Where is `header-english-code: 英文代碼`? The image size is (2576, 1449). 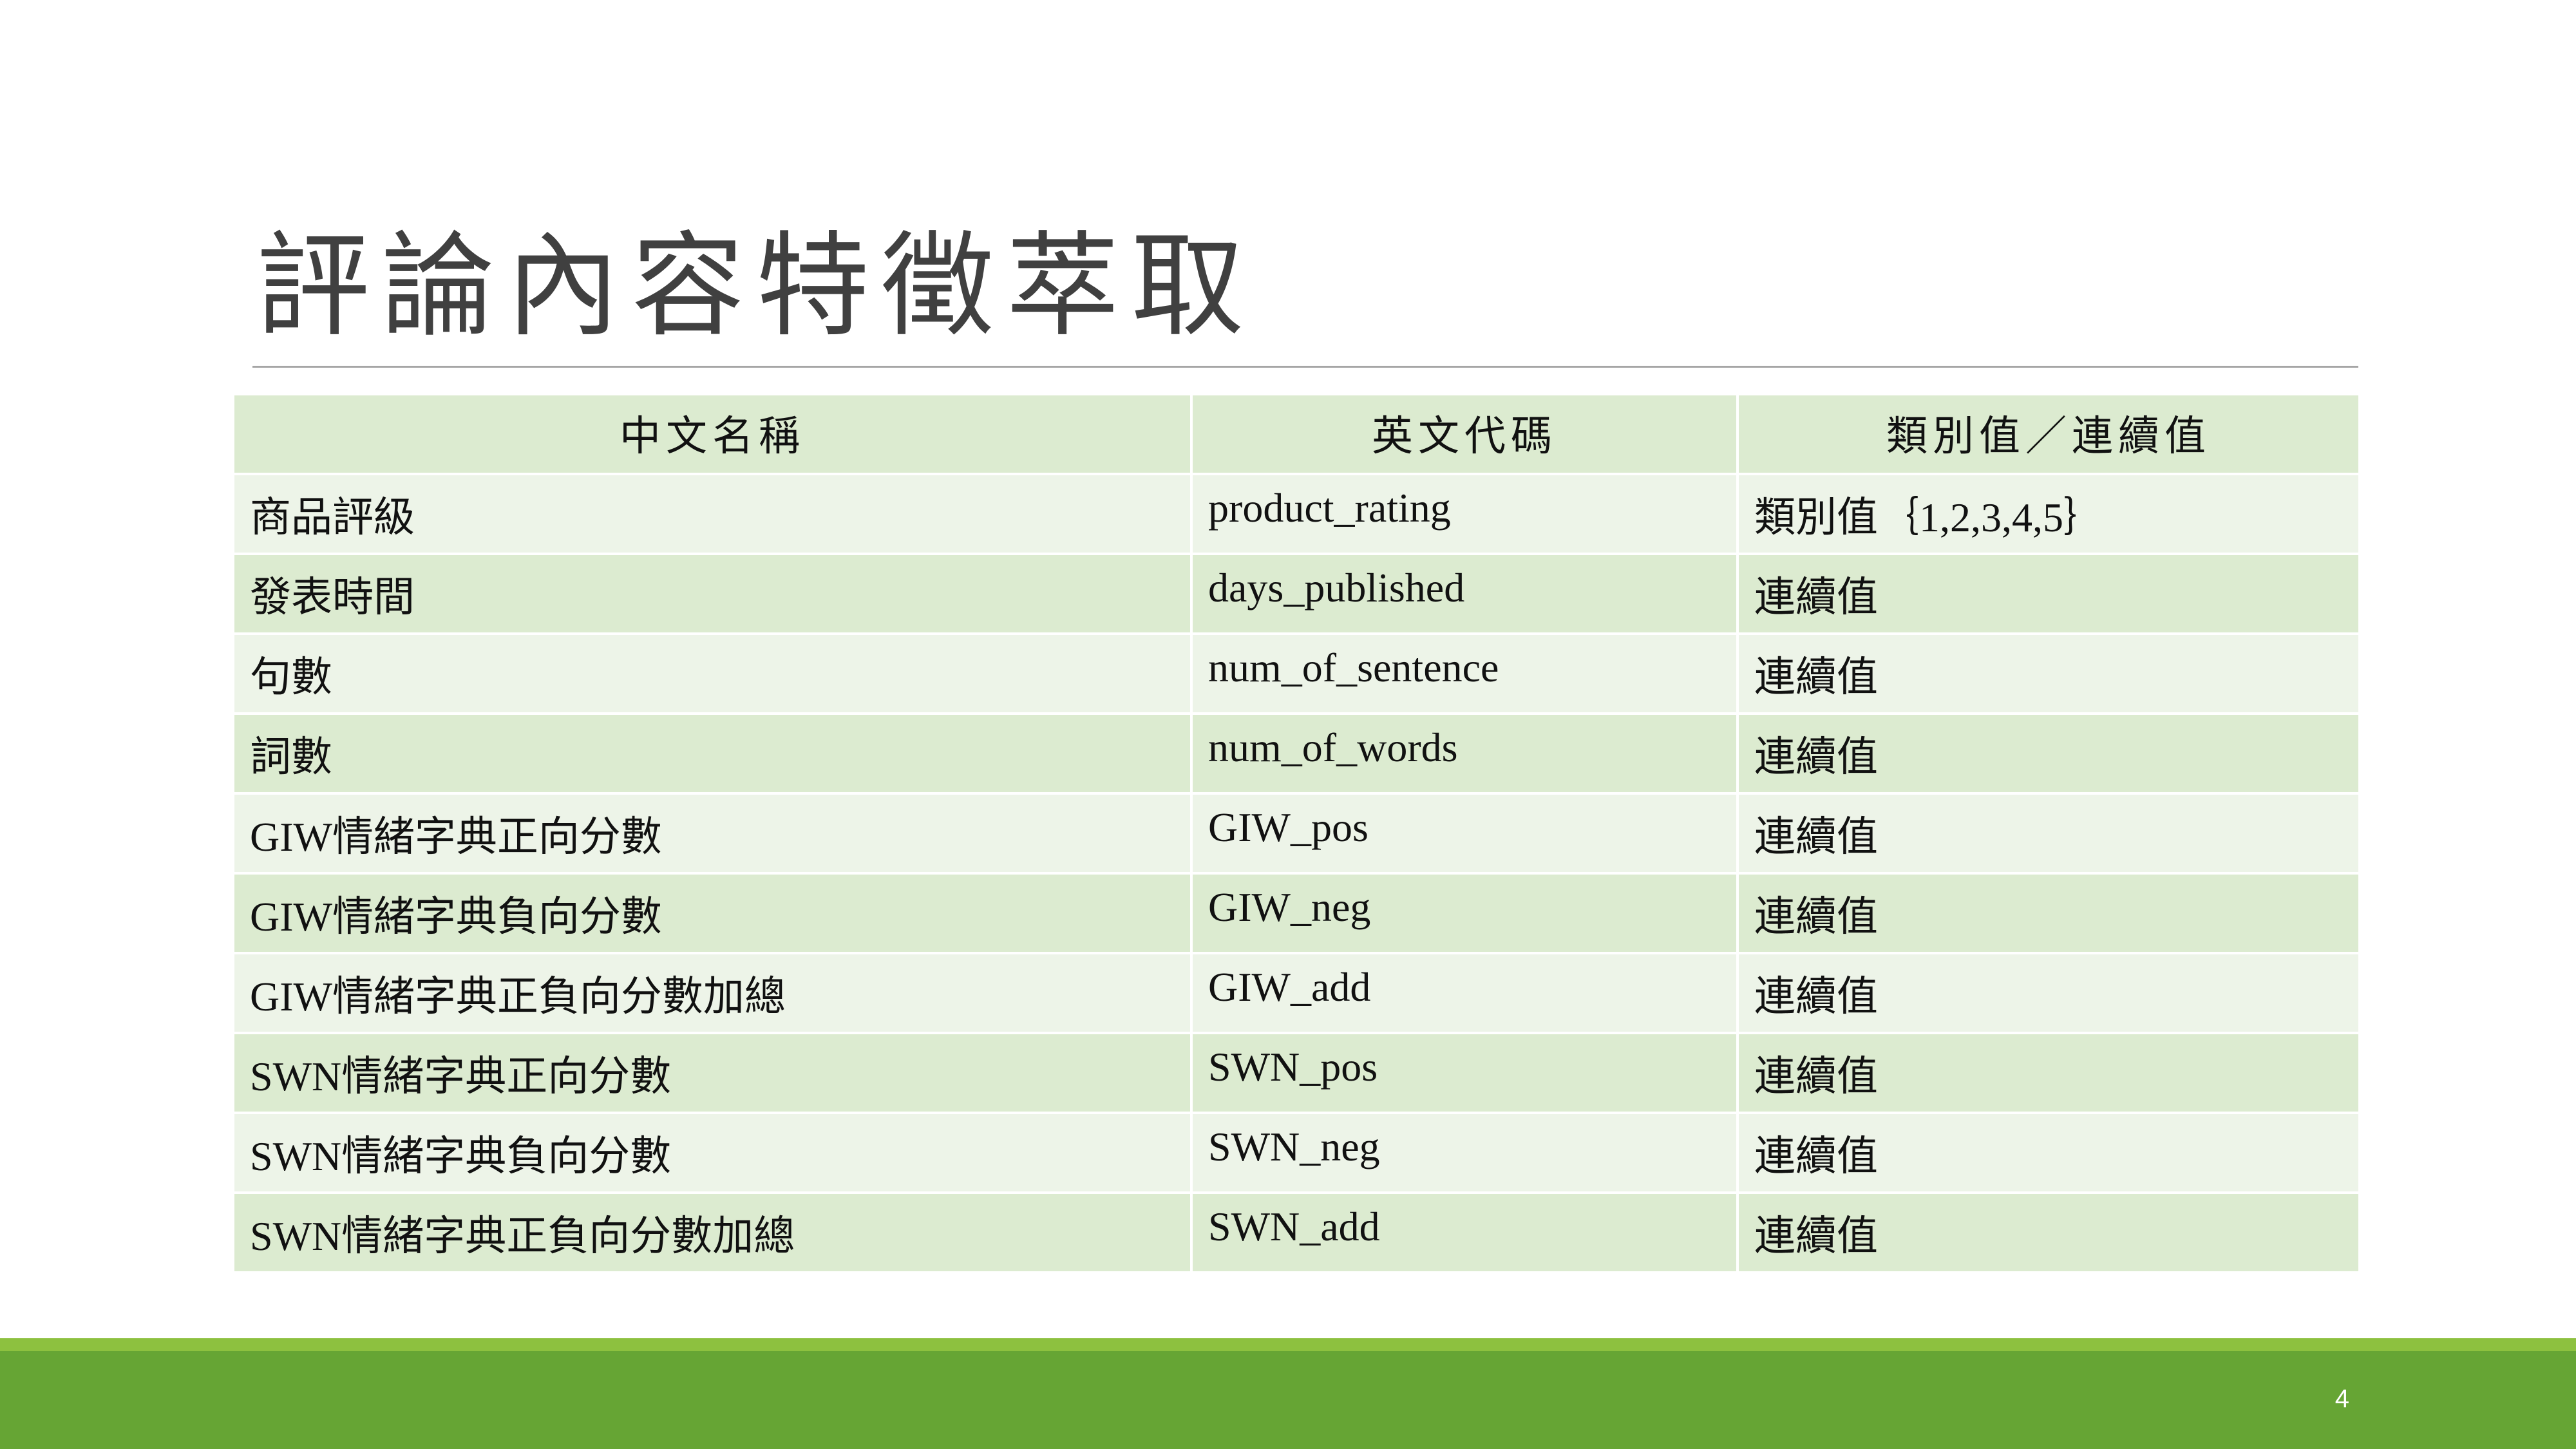
header-english-code: 英文代碼 is located at coordinates (1465, 434).